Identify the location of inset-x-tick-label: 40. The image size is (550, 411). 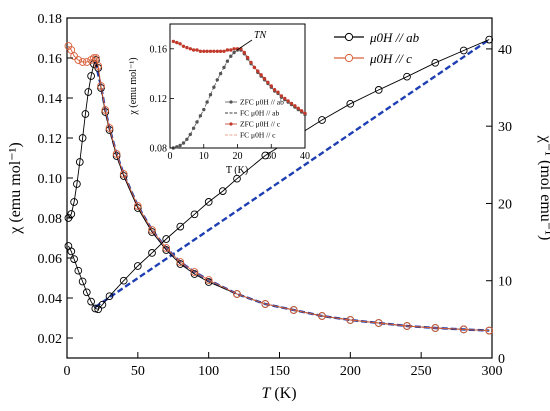
(305, 156).